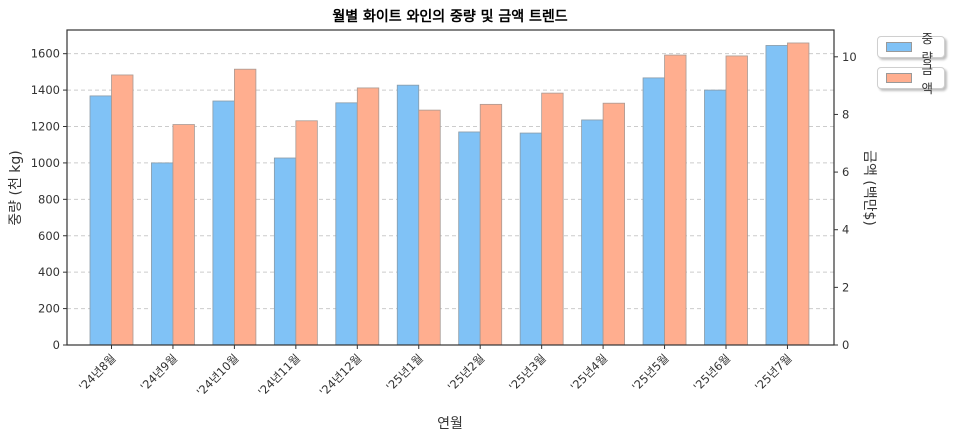 Image resolution: width=960 pixels, height=438 pixels. Describe the element at coordinates (845, 201) in the screenshot. I see `right-y-axis: 0 2 4 6 8 10` at that location.